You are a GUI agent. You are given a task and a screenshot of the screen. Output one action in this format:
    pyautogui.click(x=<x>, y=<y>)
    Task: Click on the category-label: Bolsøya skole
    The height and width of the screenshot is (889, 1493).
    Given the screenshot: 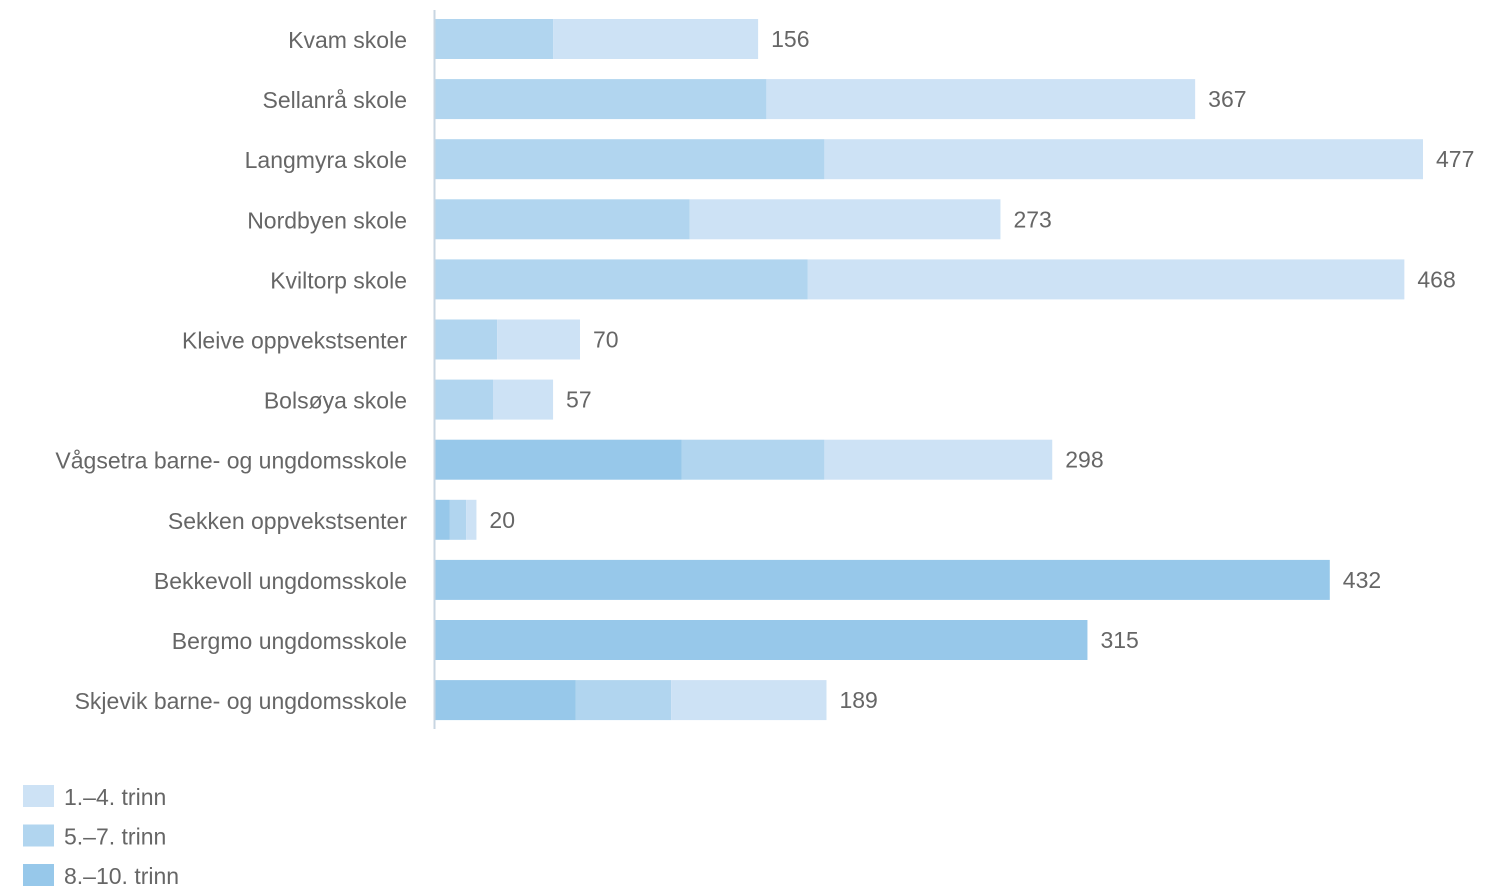 What is the action you would take?
    pyautogui.click(x=335, y=401)
    